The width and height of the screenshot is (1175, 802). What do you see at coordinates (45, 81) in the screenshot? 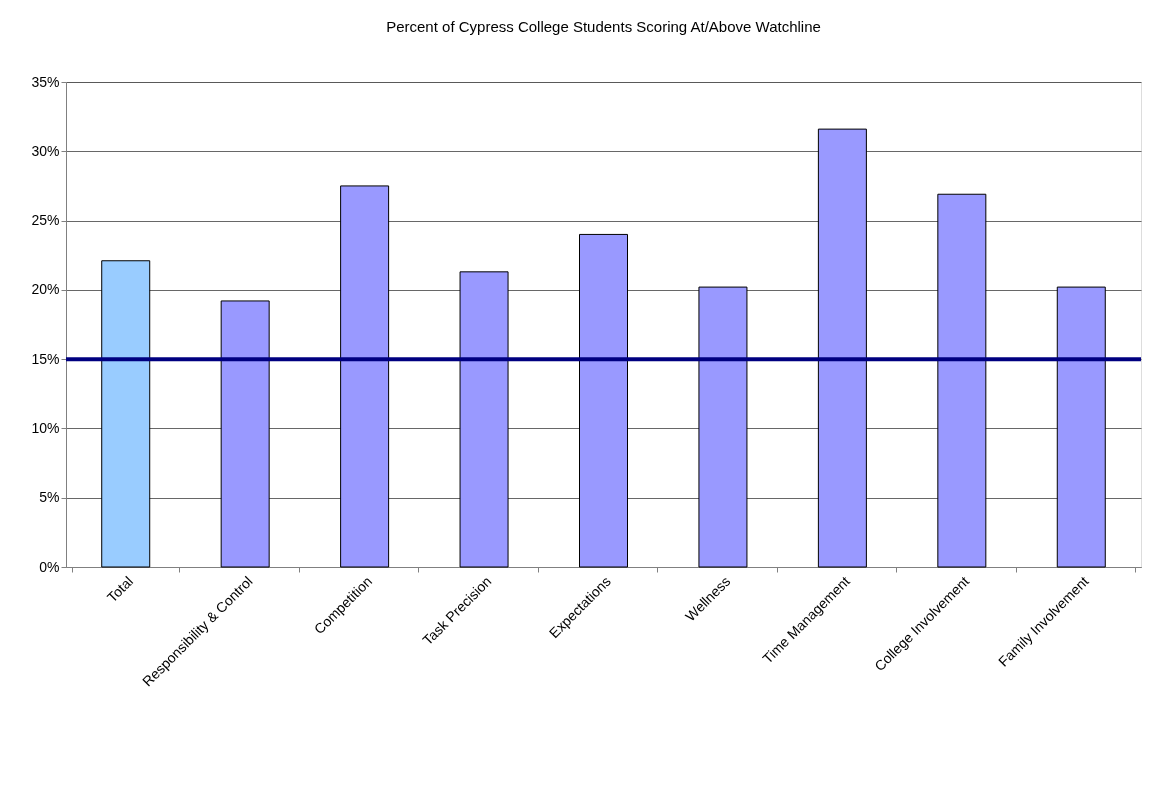
I see `y-tick-label: 35%` at bounding box center [45, 81].